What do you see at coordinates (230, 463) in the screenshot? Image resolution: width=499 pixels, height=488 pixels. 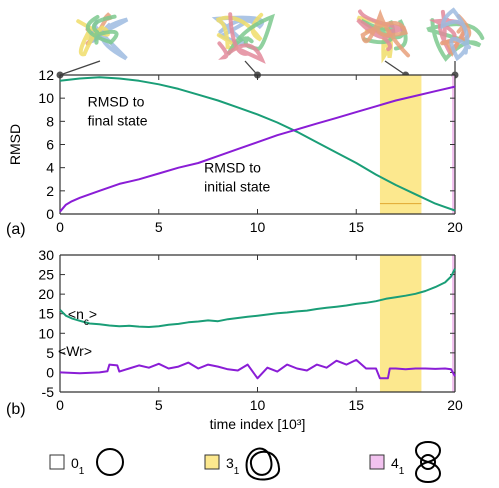 I see `legend-symbol: 3` at bounding box center [230, 463].